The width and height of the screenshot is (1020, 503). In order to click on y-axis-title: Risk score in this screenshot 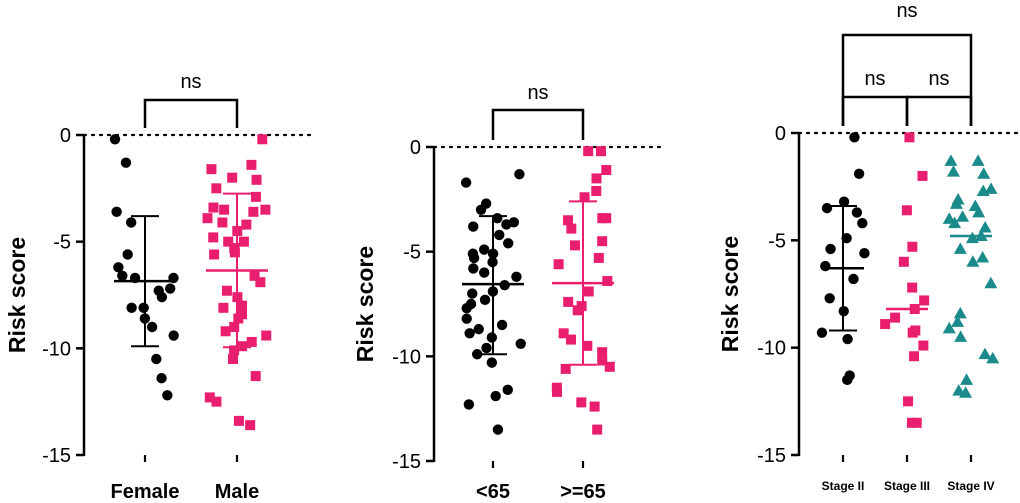, I will do `click(365, 304)`.